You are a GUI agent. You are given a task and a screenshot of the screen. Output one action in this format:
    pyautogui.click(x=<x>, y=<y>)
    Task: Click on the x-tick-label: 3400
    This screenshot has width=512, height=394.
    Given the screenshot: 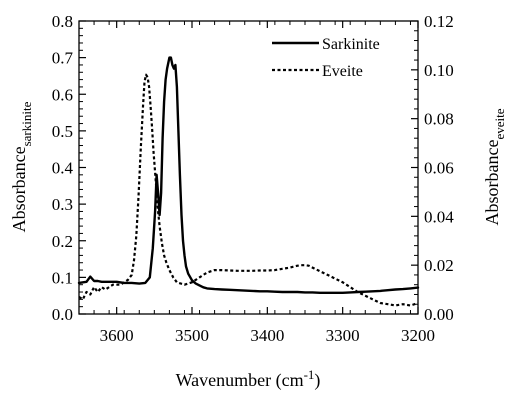 What is the action you would take?
    pyautogui.click(x=267, y=335)
    